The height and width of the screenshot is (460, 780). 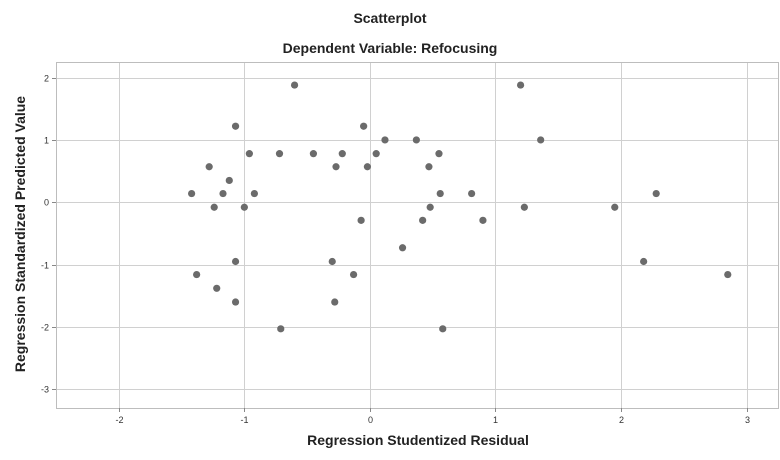 I want to click on x-tick-label: 1, so click(x=495, y=420).